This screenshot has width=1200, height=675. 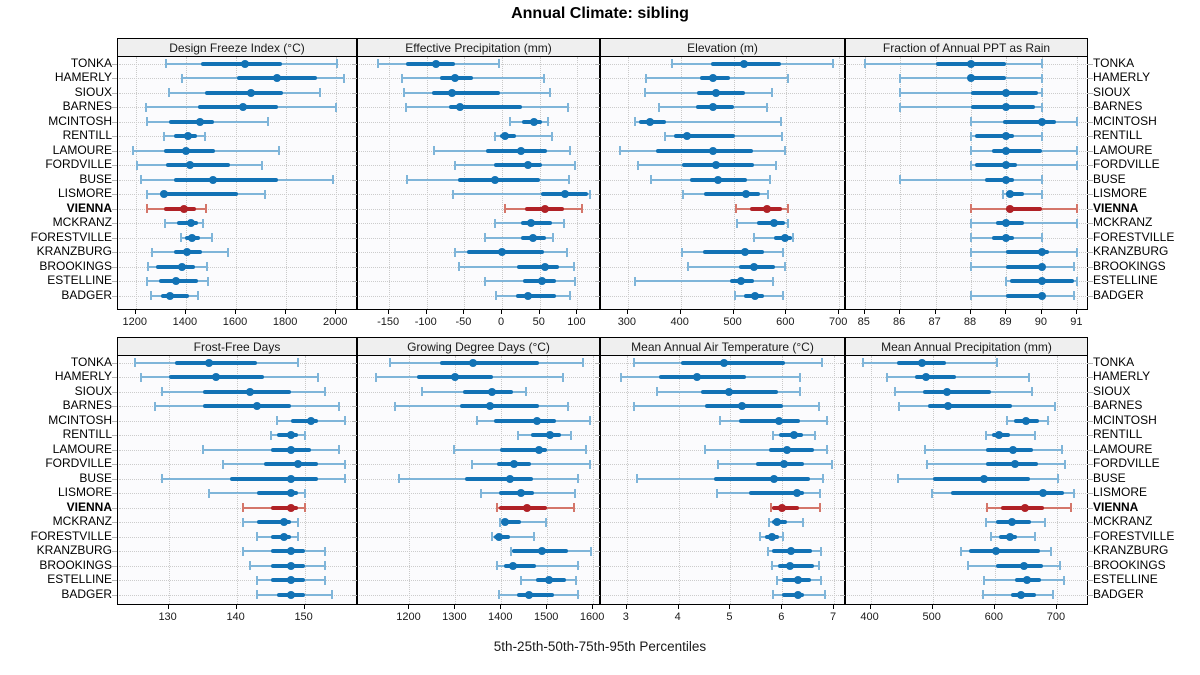 I want to click on panel-plot, so click(x=237, y=183).